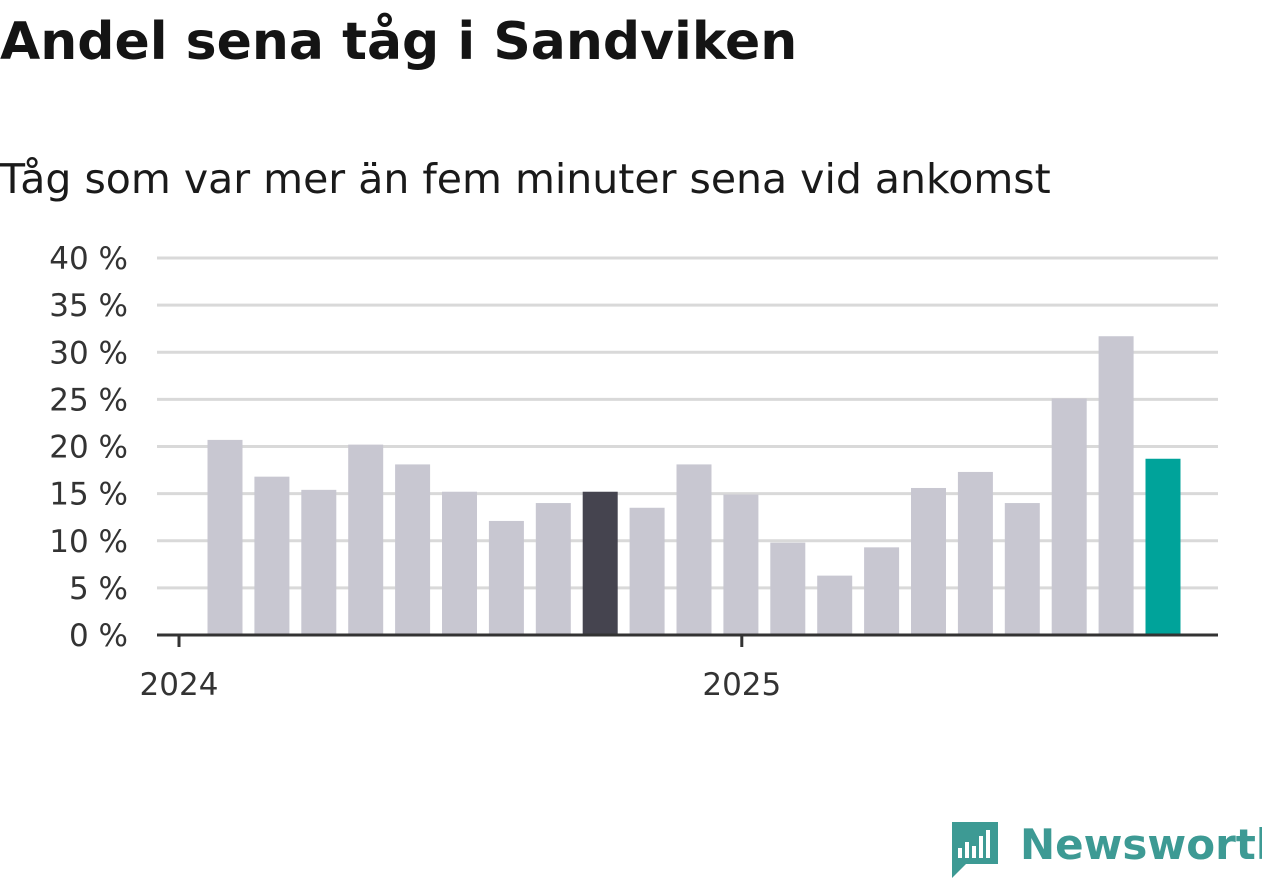 This screenshot has width=1262, height=880. Describe the element at coordinates (399, 42) in the screenshot. I see `chart-title: Andel sena tåg i Sandviken` at that location.